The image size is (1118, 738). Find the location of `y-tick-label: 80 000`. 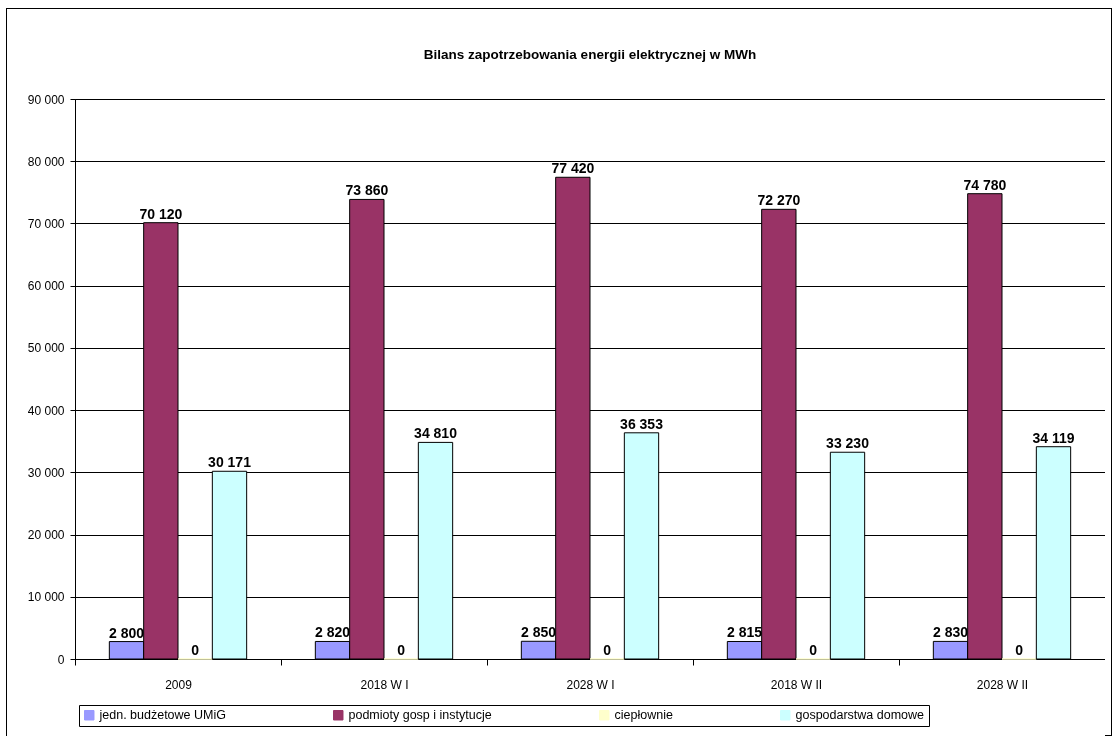

y-tick-label: 80 000 is located at coordinates (46, 161).